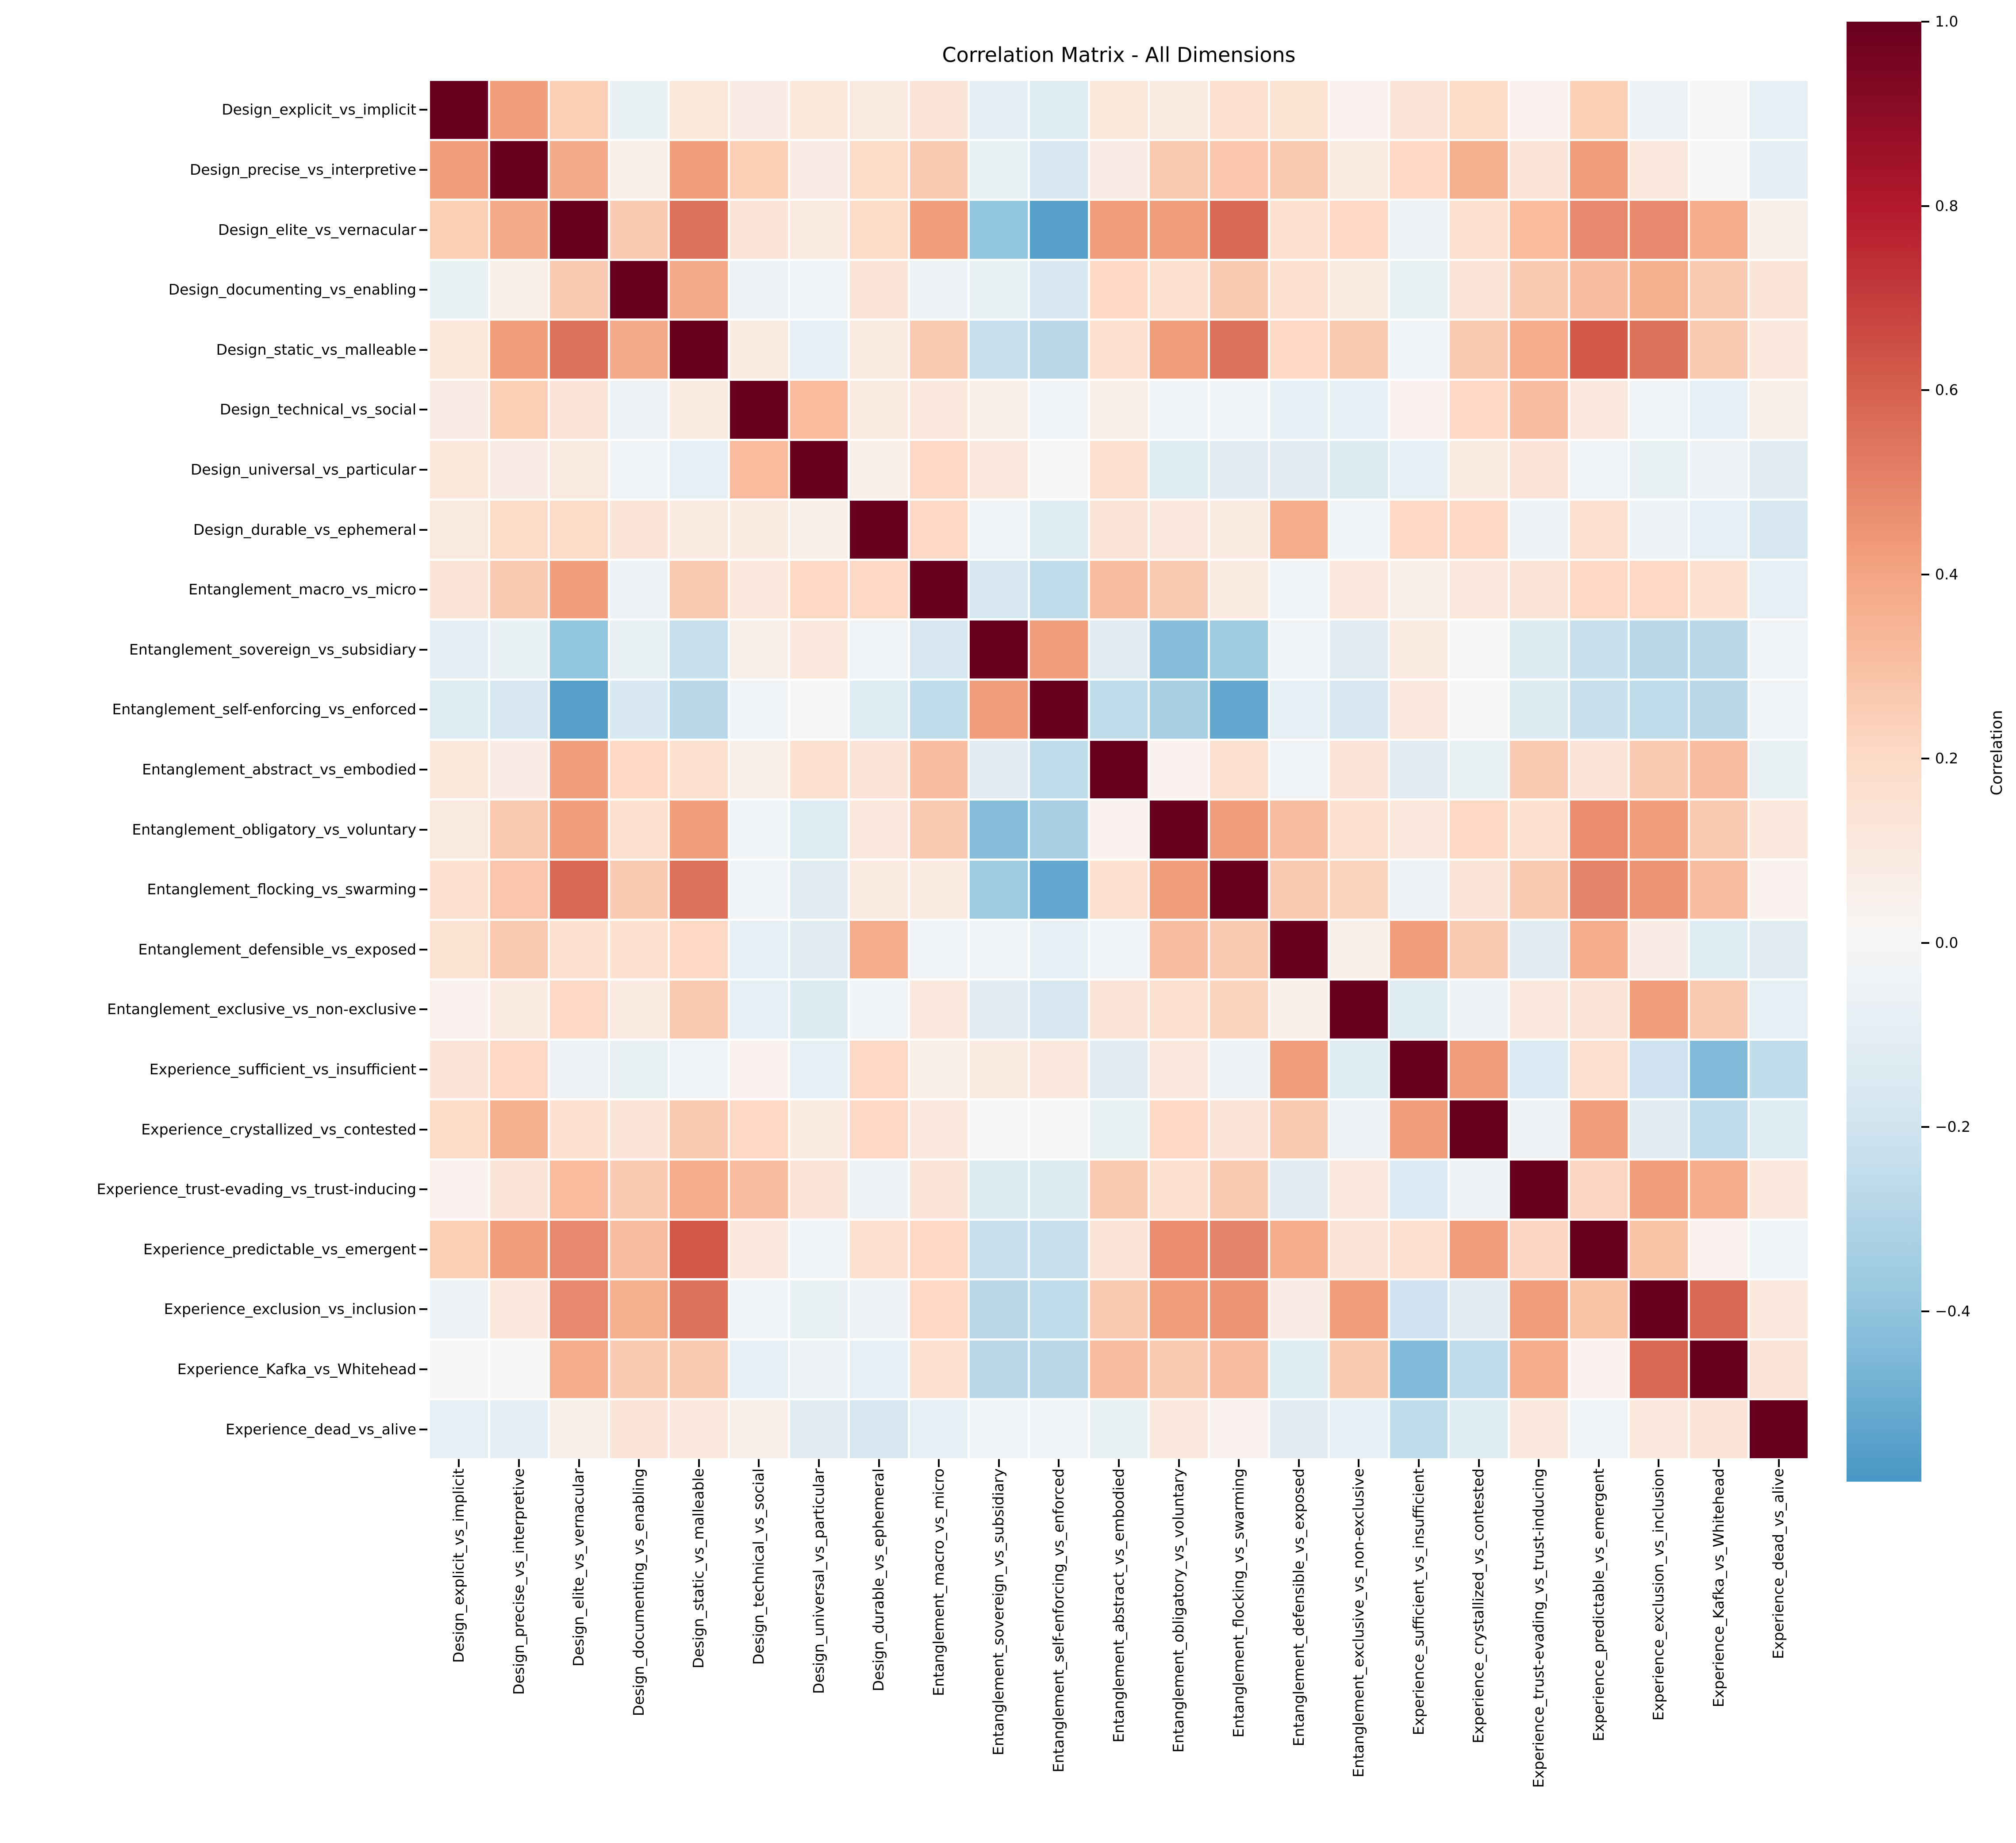 The height and width of the screenshot is (1843, 2016). I want to click on y-tick-label: Design_durable_vs_ephemeral, so click(304, 530).